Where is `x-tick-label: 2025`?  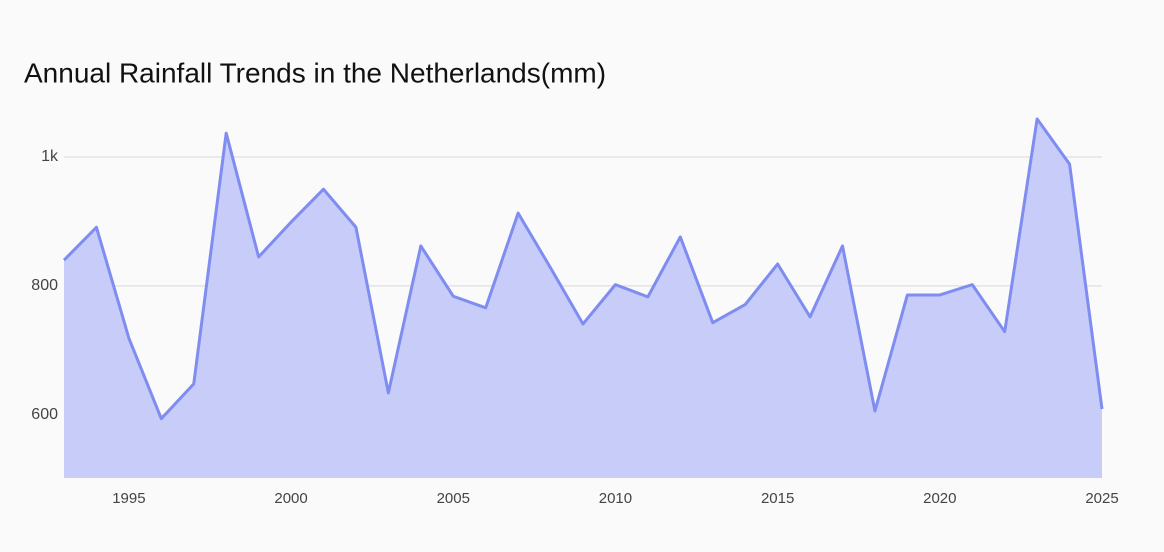 x-tick-label: 2025 is located at coordinates (1101, 498).